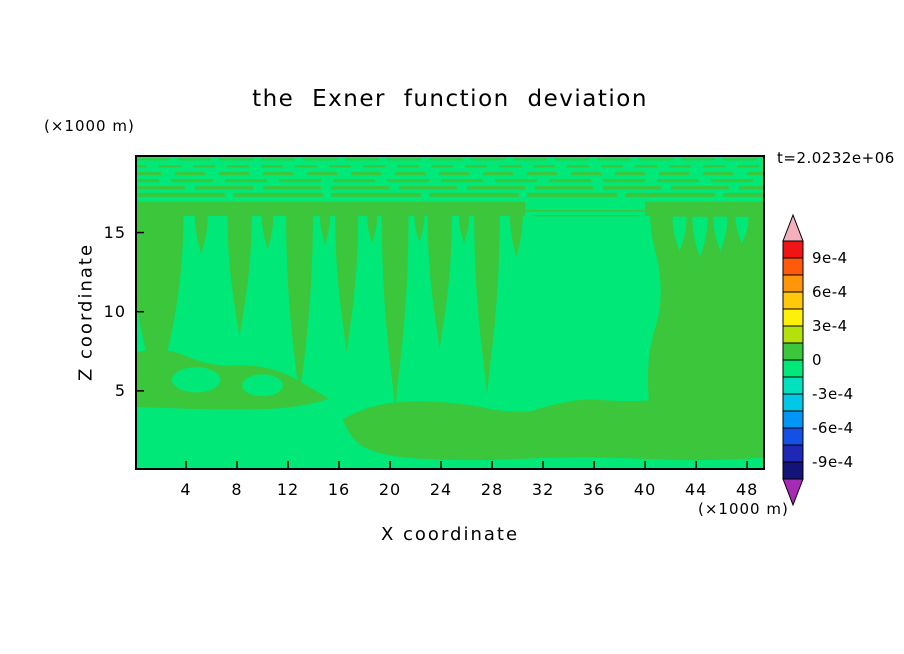 Image resolution: width=904 pixels, height=654 pixels. I want to click on colorbar, so click(793, 360).